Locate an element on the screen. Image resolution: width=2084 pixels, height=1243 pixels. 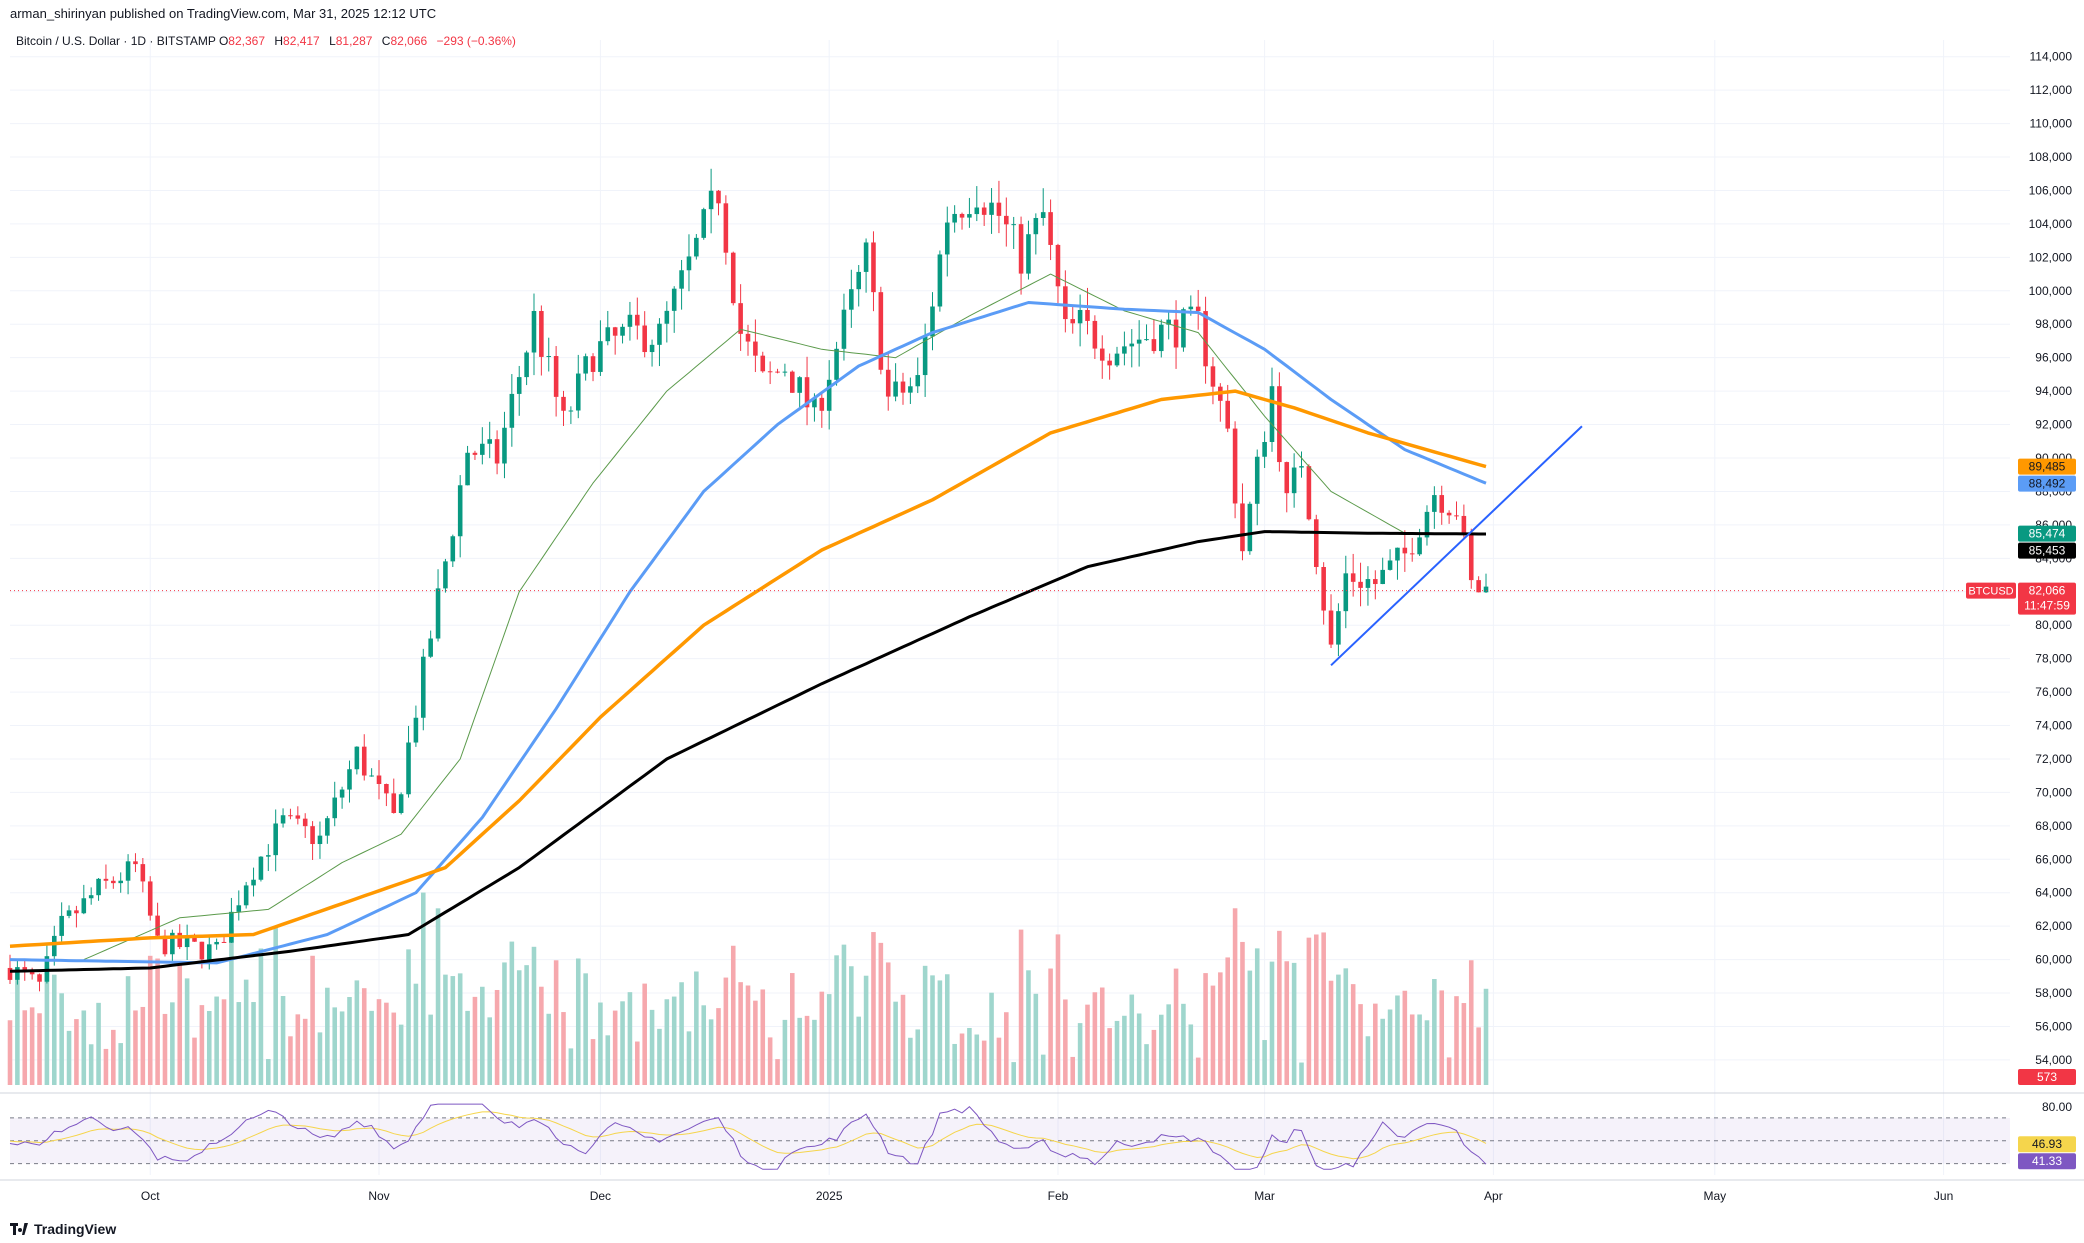
rsi-tick-label: 80.00 is located at coordinates (2057, 1107).